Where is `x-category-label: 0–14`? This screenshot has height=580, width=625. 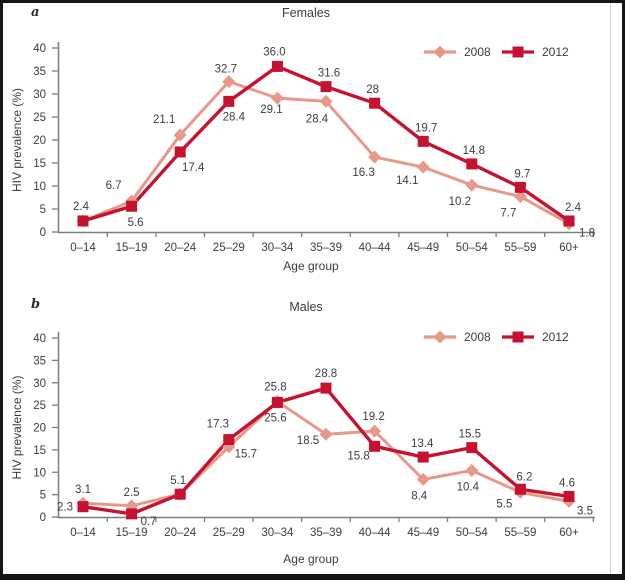
x-category-label: 0–14 is located at coordinates (83, 533).